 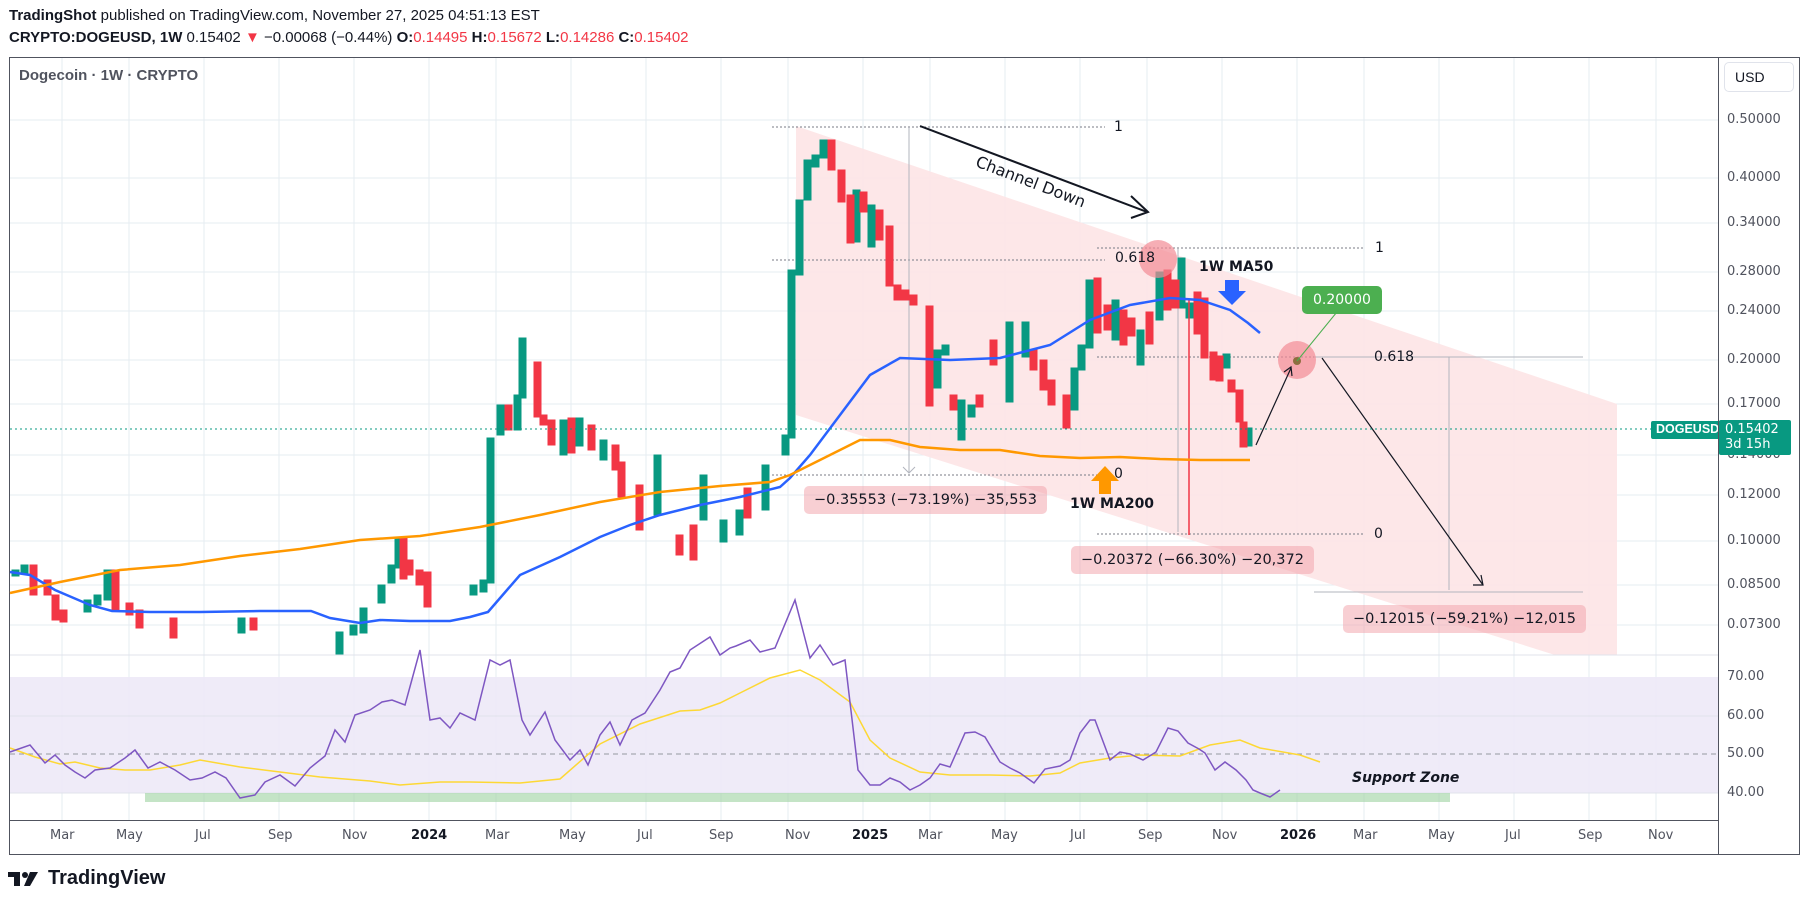 What do you see at coordinates (1118, 474) in the screenshot?
I see `fib1-level-0: 0` at bounding box center [1118, 474].